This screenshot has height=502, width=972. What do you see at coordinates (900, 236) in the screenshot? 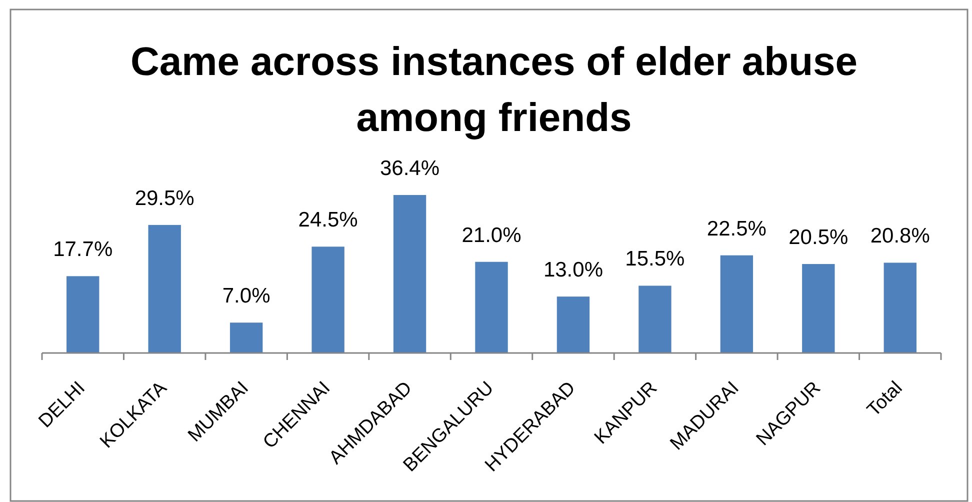
I see `data-label: 20.8%` at bounding box center [900, 236].